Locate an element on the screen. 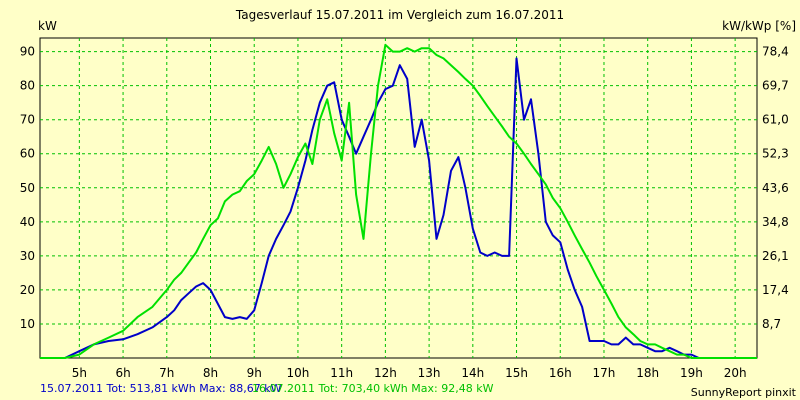  legend-series2-summary: 16.07.2011 Tot: 703,40 kWh Max: 92,48 kW is located at coordinates (373, 388).